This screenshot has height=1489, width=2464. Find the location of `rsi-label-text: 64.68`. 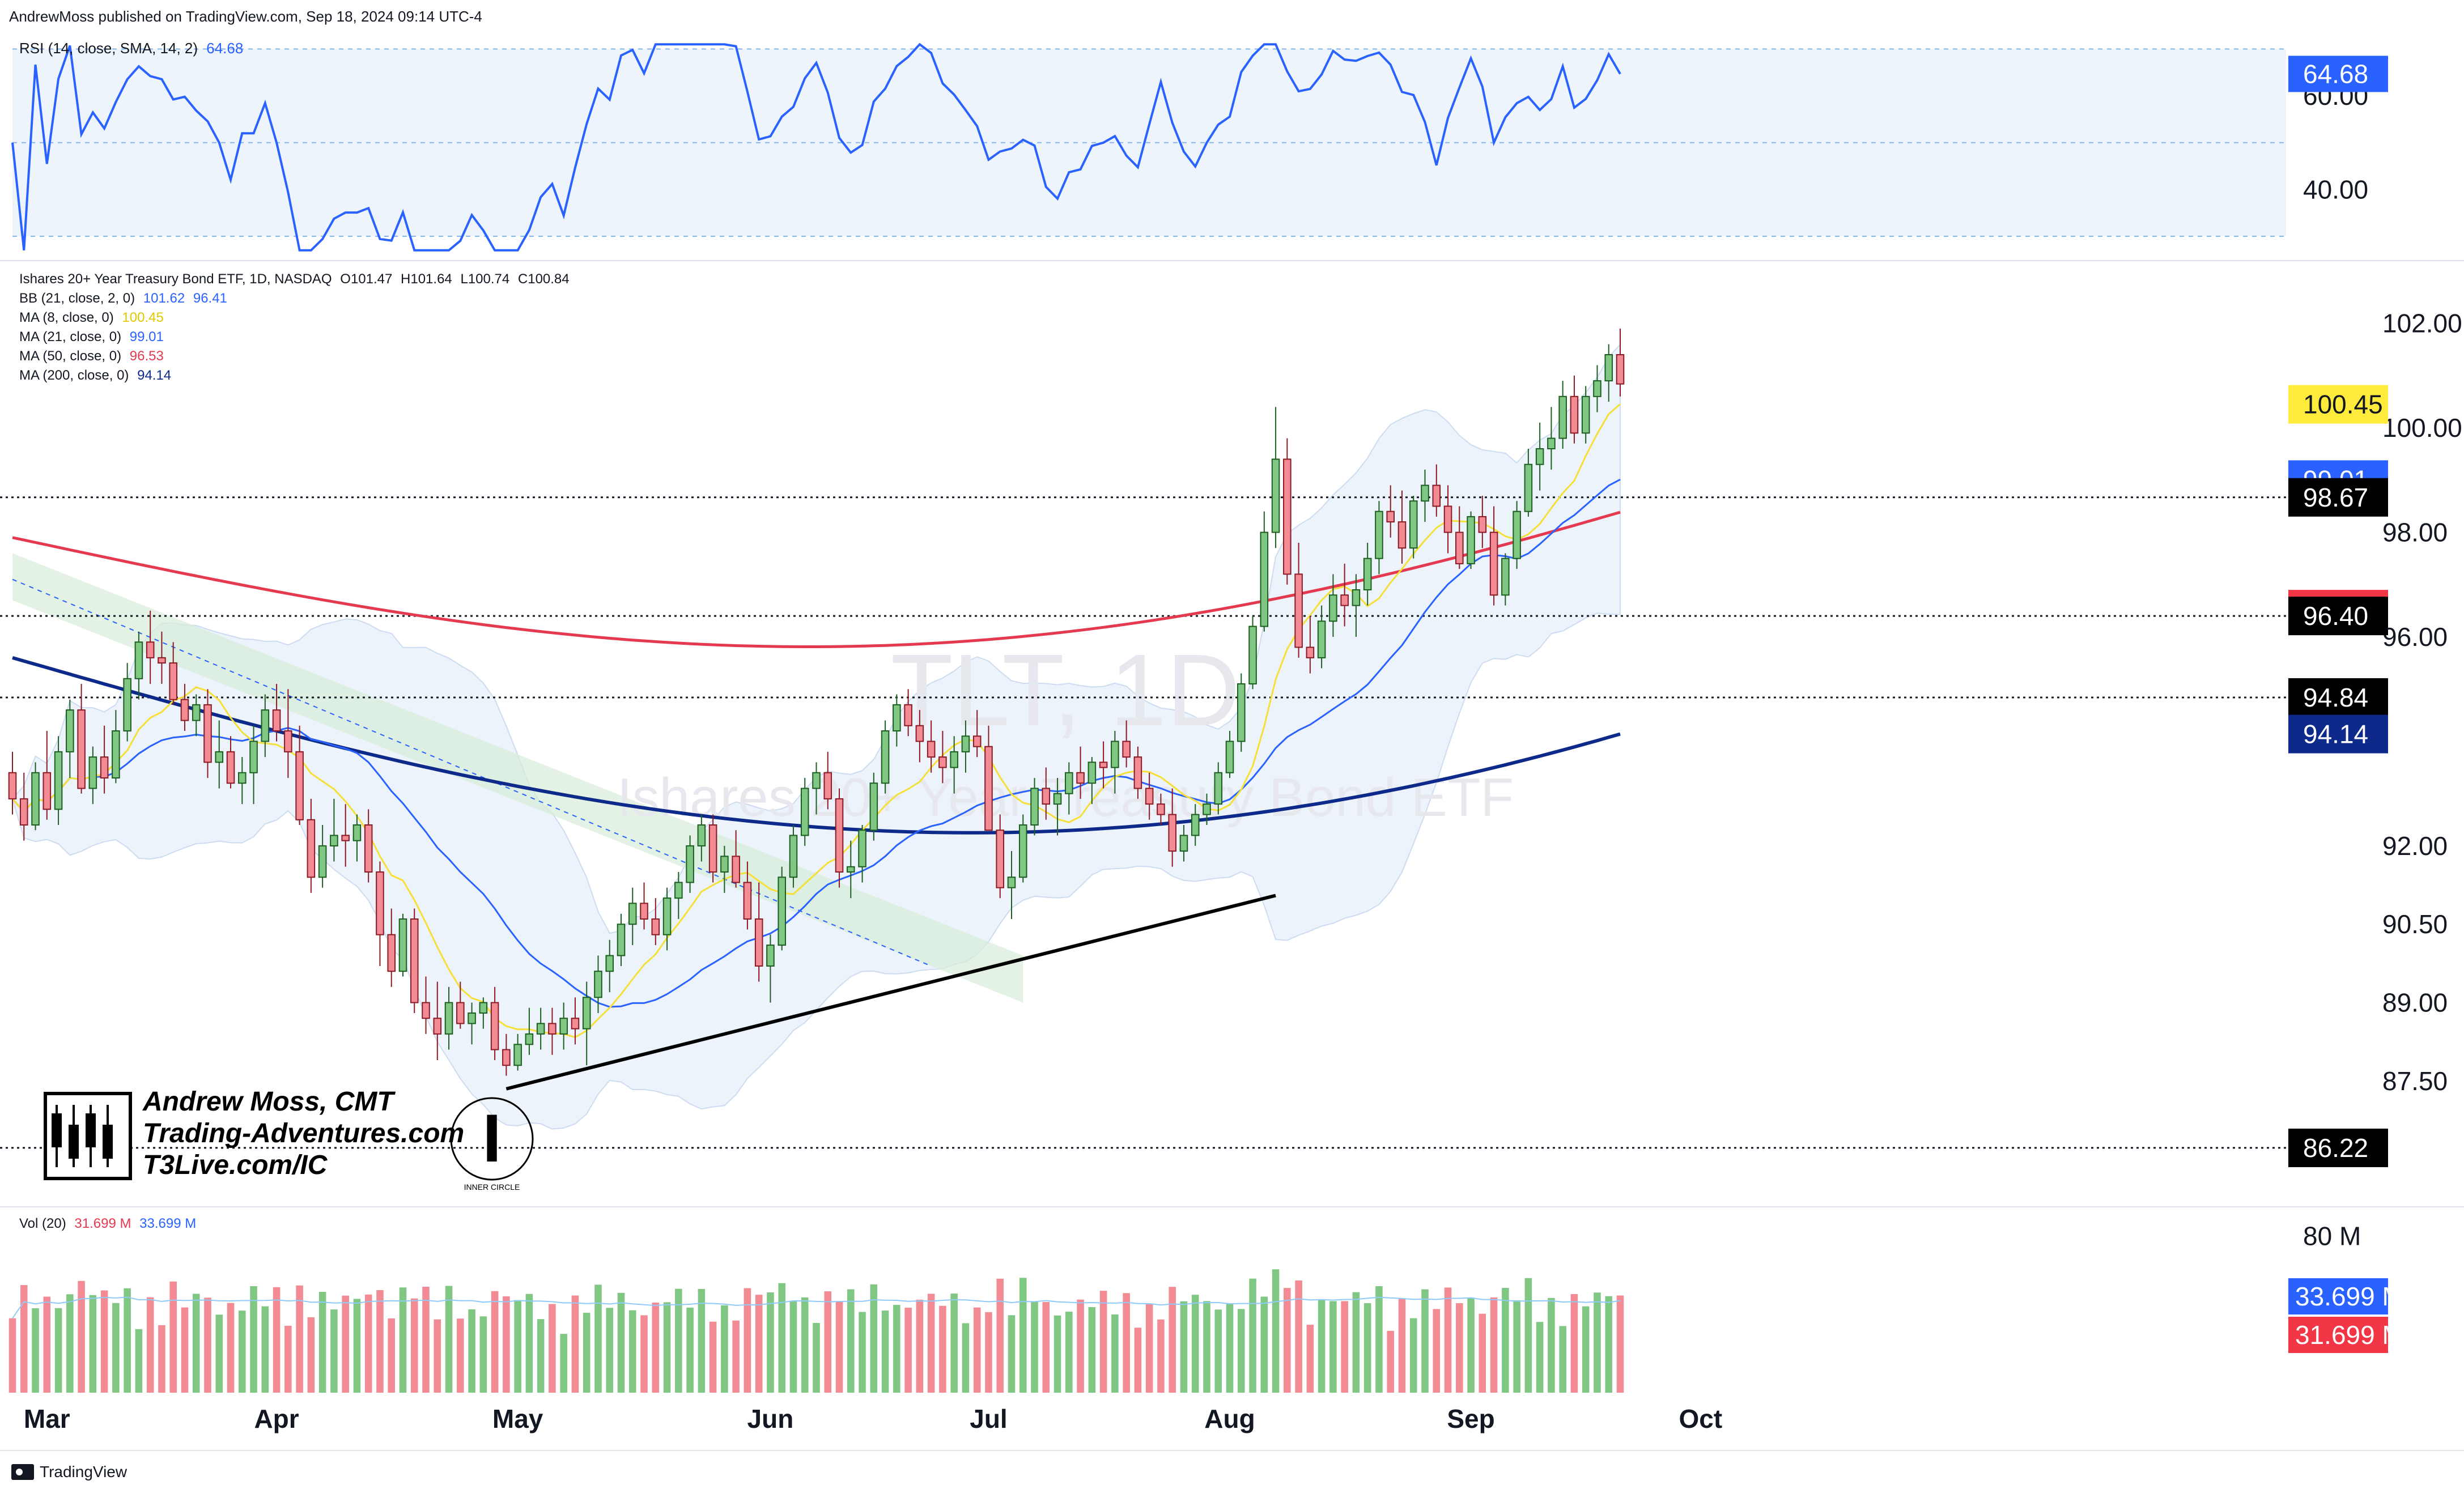

rsi-label-text: 64.68 is located at coordinates (2335, 73).